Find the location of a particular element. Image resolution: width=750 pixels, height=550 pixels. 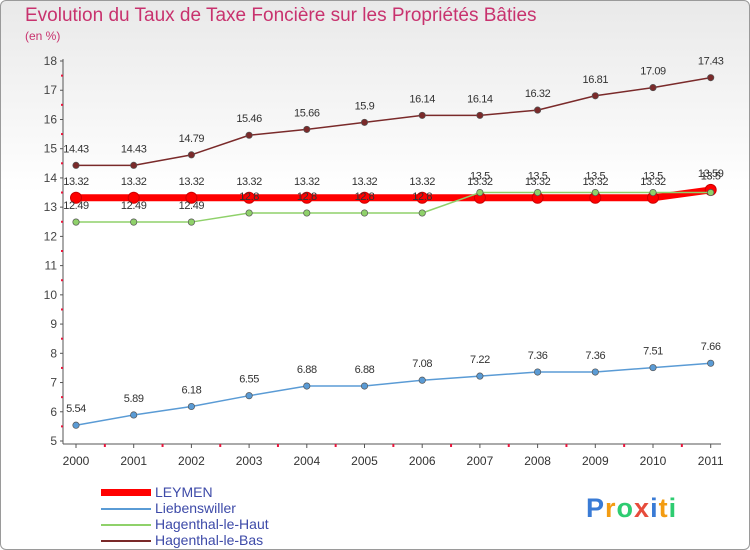

y-tick-label: 11 is located at coordinates (51, 266).